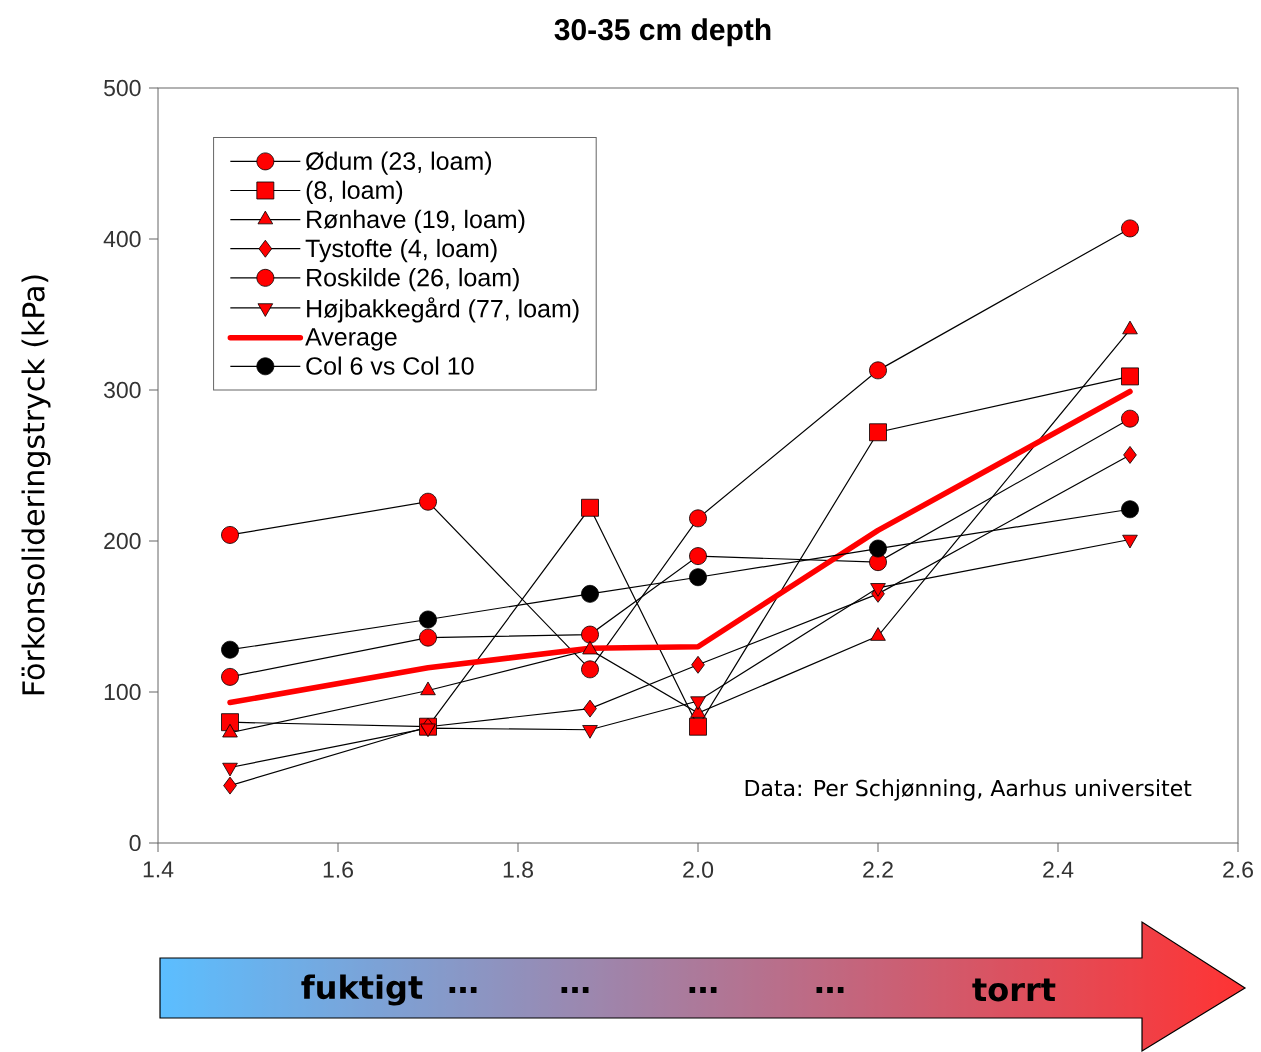 The image size is (1261, 1052). I want to click on legend-label: Col 6 vs Col 10, so click(390, 365).